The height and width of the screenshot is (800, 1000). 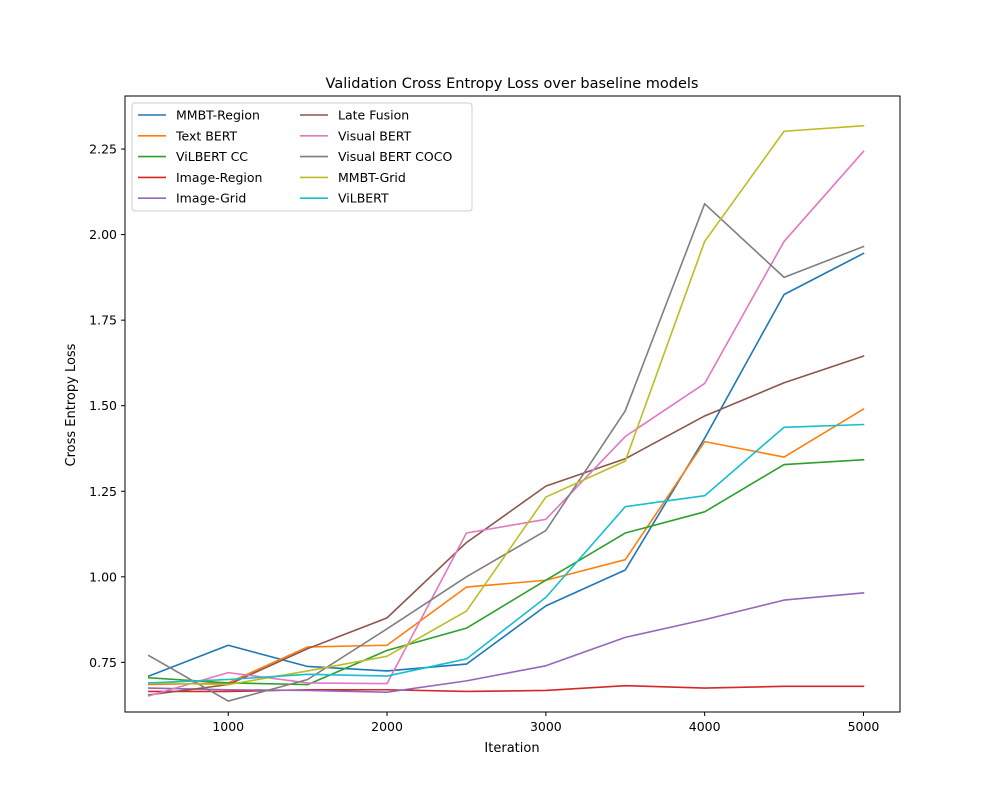 What do you see at coordinates (387, 726) in the screenshot?
I see `x-tick-label: 2000` at bounding box center [387, 726].